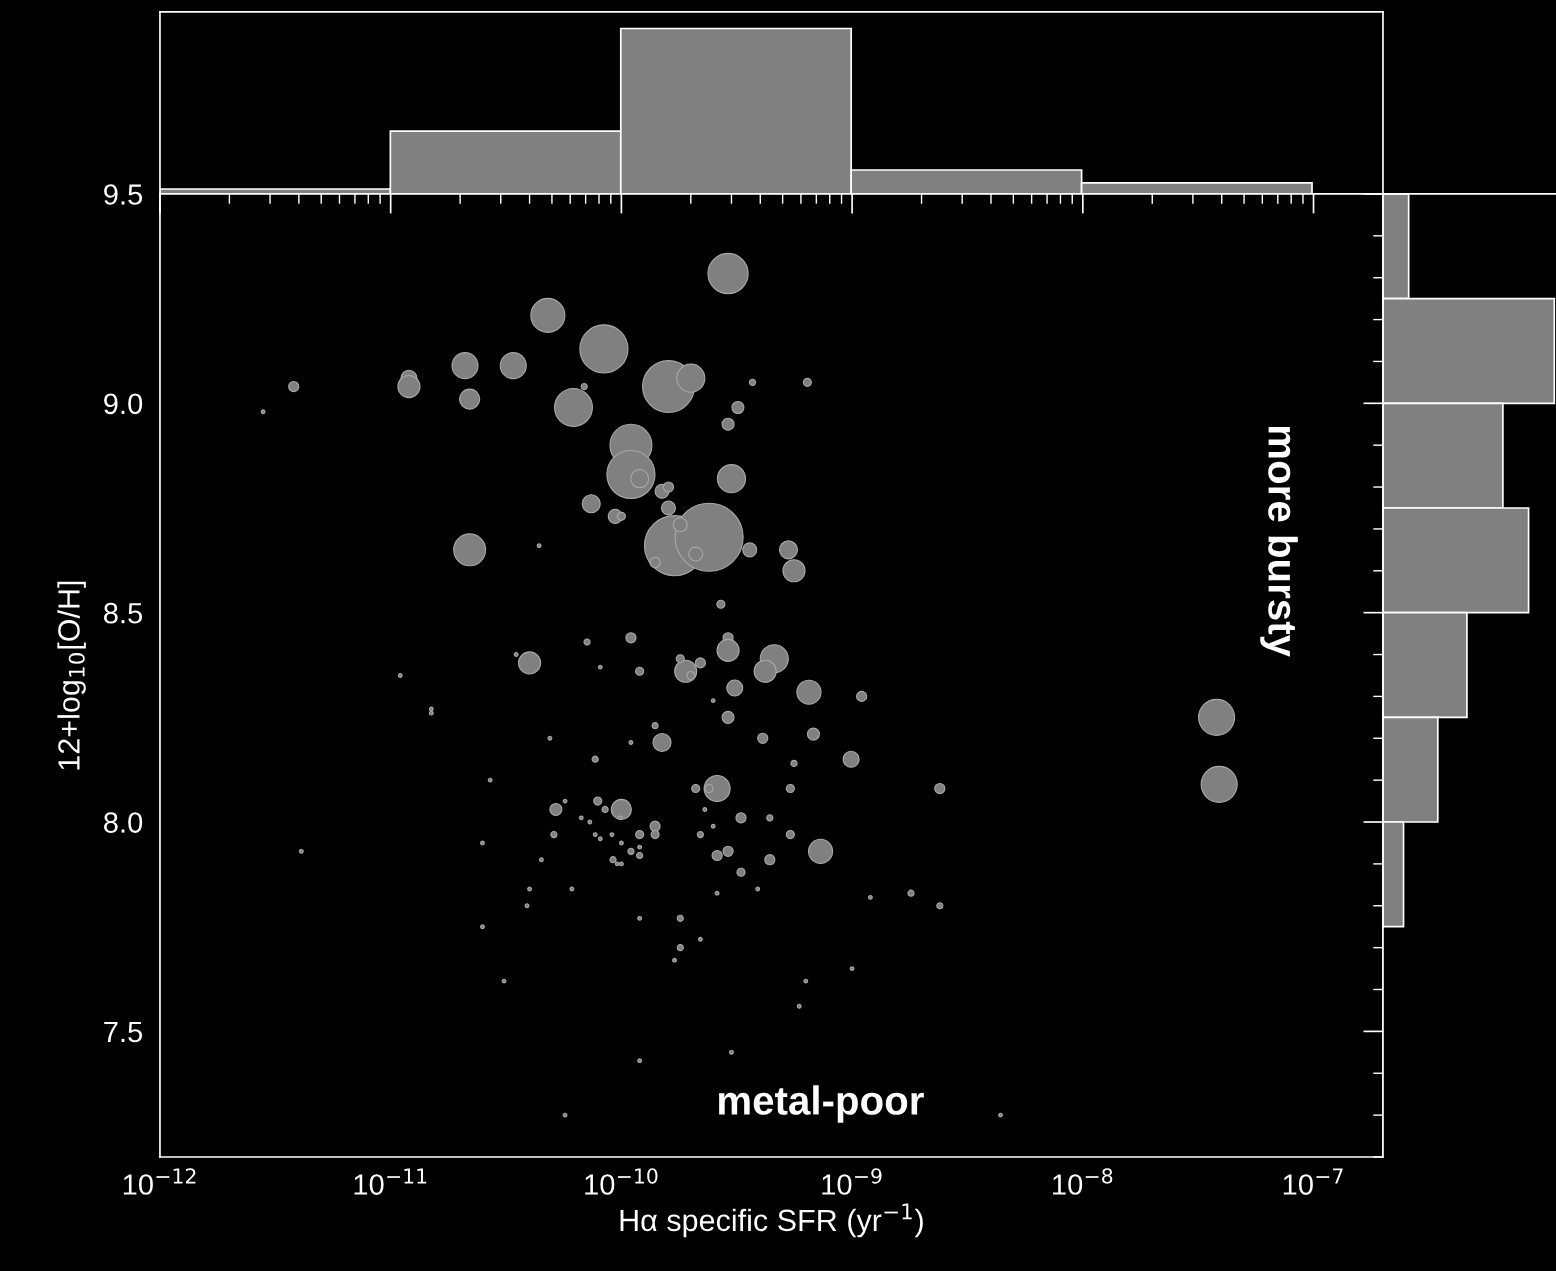 The height and width of the screenshot is (1271, 1556). I want to click on y-tick-label: 9.0, so click(123, 404).